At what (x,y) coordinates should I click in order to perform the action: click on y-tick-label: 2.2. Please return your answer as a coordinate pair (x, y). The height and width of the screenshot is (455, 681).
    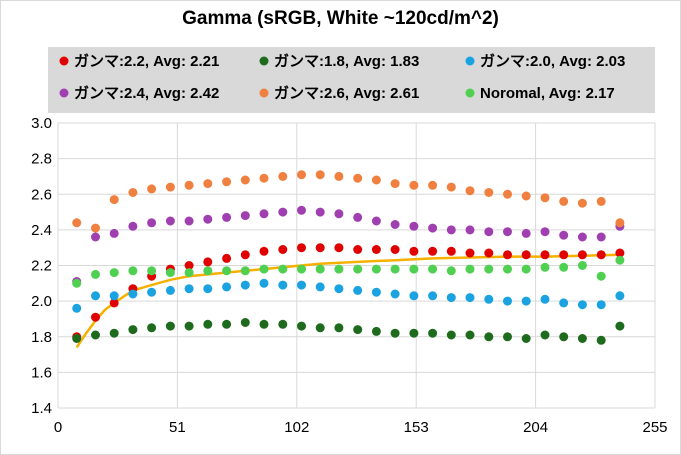
    Looking at the image, I should click on (41, 266).